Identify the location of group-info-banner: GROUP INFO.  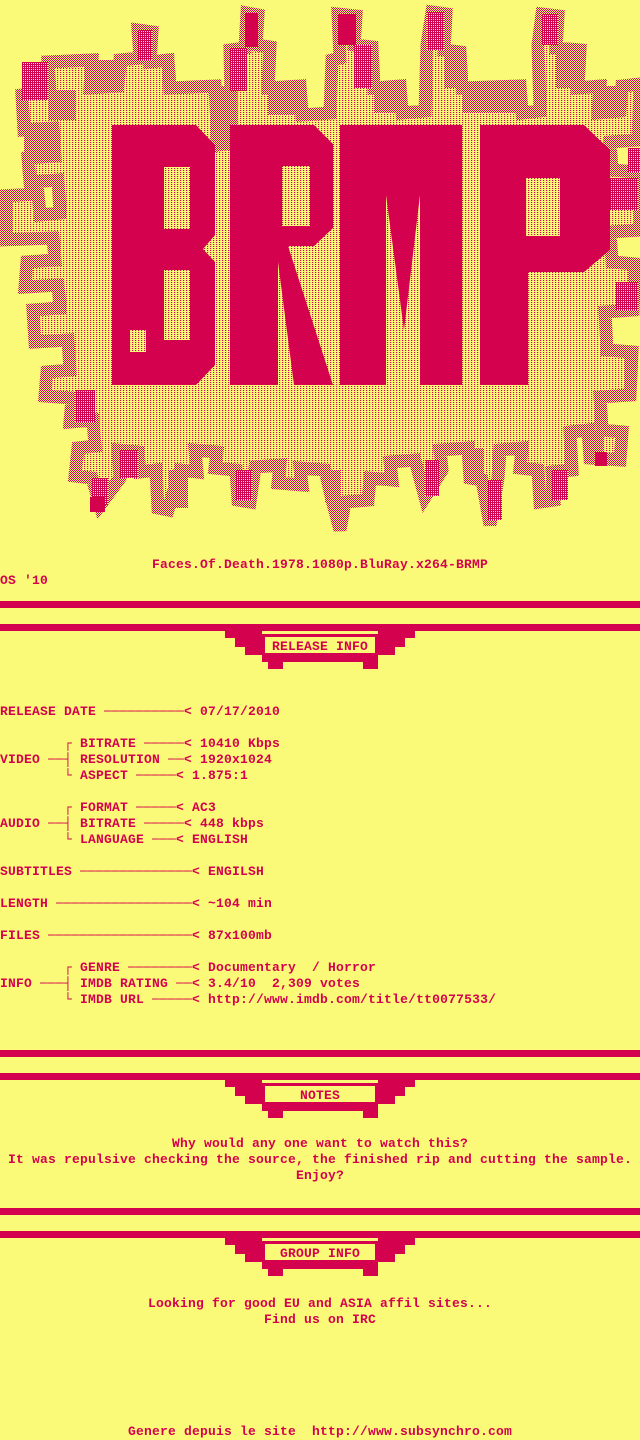
(320, 1256).